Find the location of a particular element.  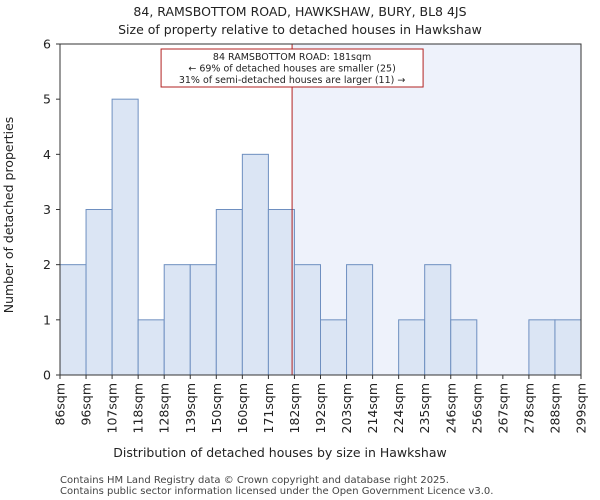

y-tick-label: 2 is located at coordinates (47, 264).